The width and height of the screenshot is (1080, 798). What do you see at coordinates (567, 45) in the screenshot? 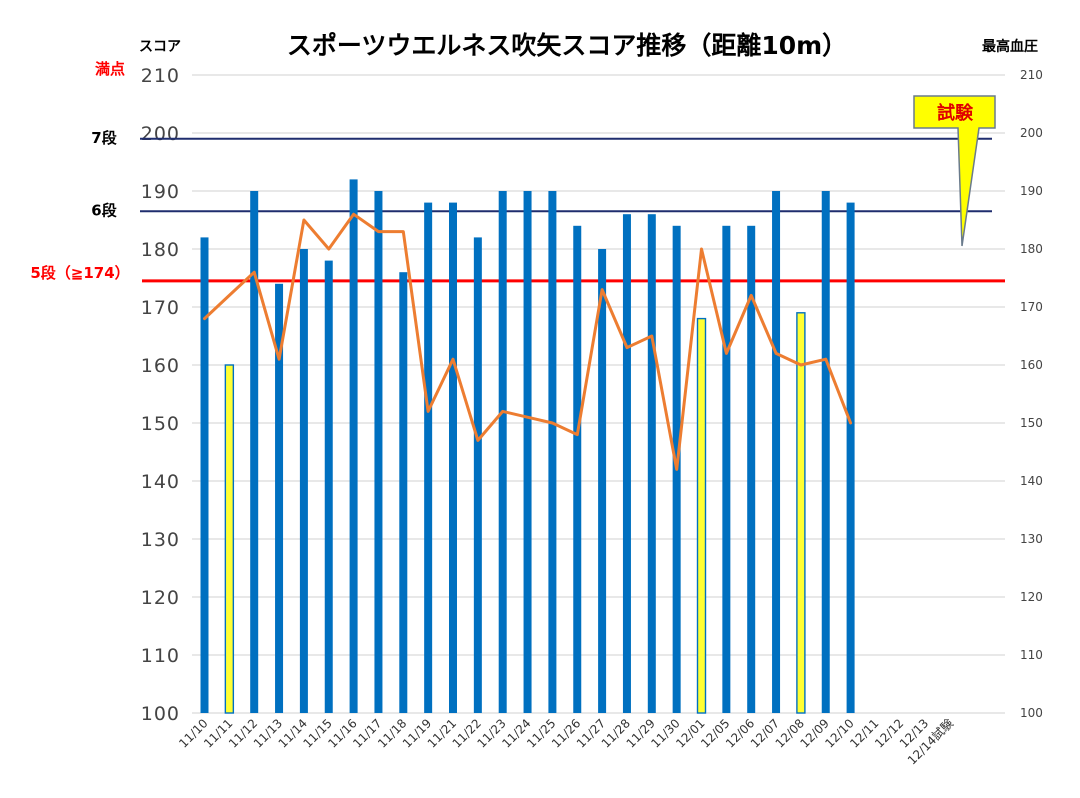
I see `chart-title: スポーツウエルネス吹矢スコア推移（距離10m）` at bounding box center [567, 45].